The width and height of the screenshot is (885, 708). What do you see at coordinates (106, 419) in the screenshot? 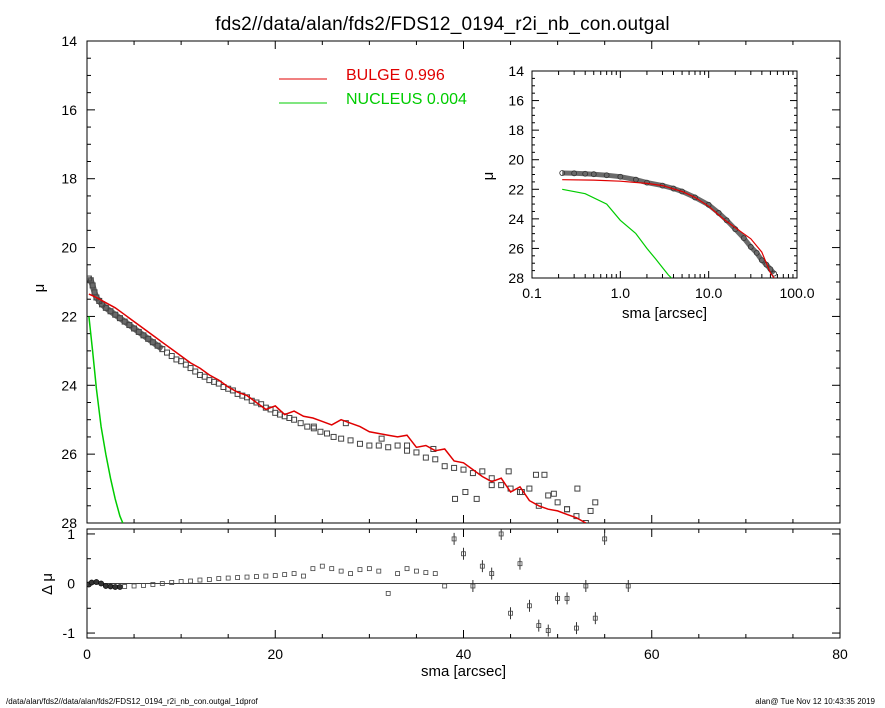
I see `main-nucleus-line` at bounding box center [106, 419].